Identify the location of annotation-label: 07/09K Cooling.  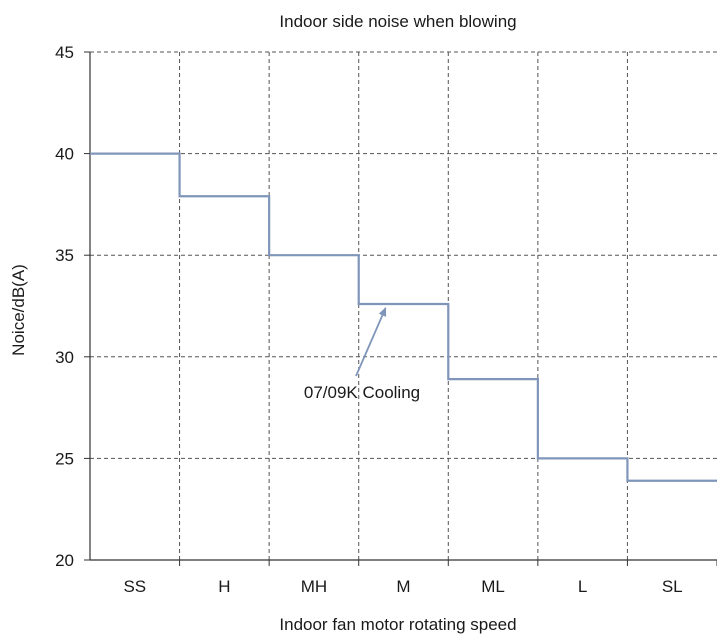
(362, 392).